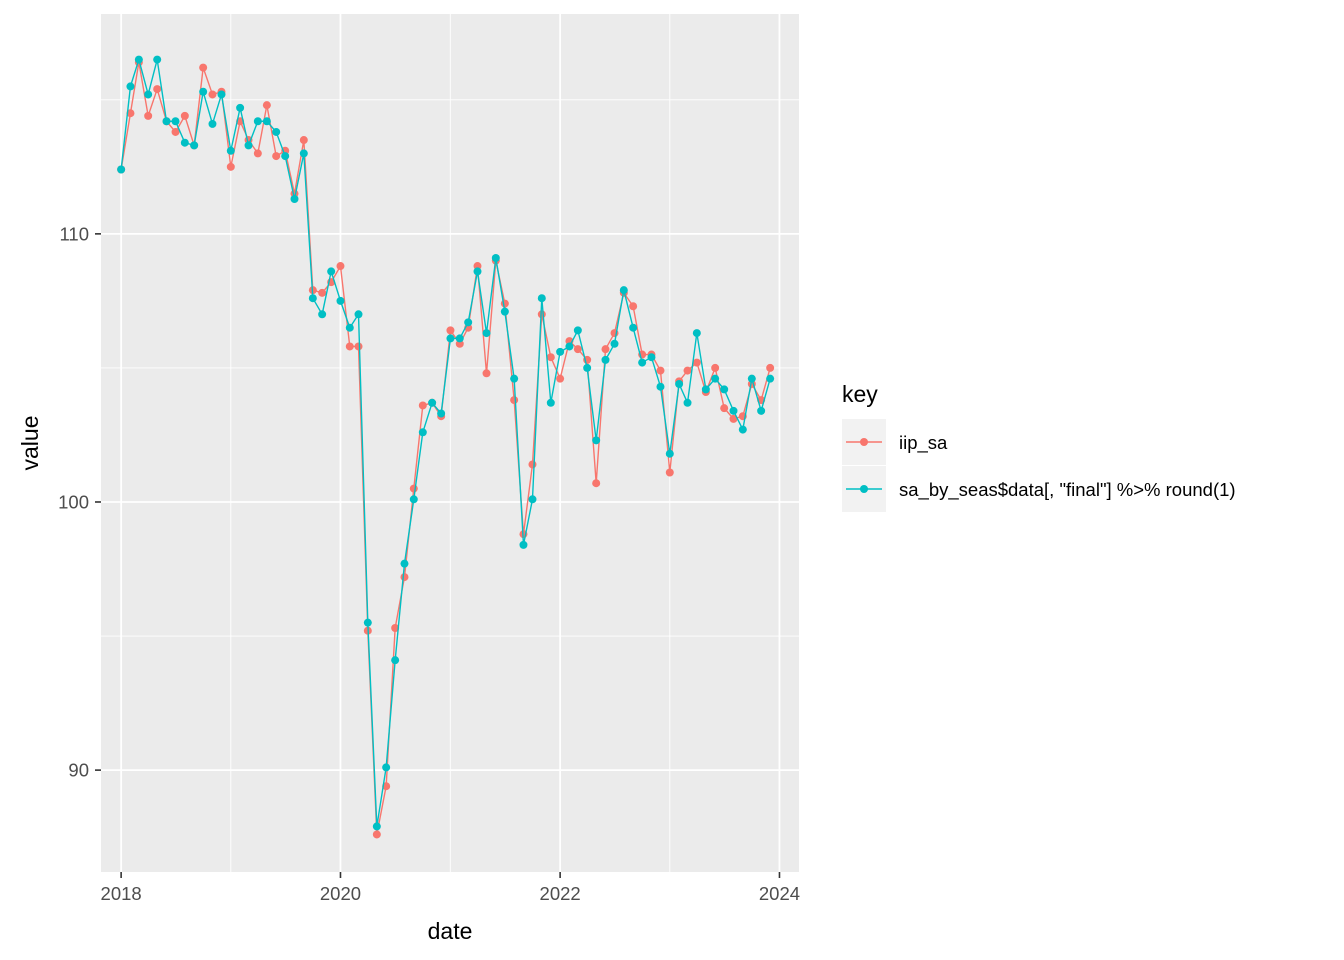 Image resolution: width=1344 pixels, height=960 pixels. What do you see at coordinates (923, 443) in the screenshot?
I see `legend-label: iip_sa` at bounding box center [923, 443].